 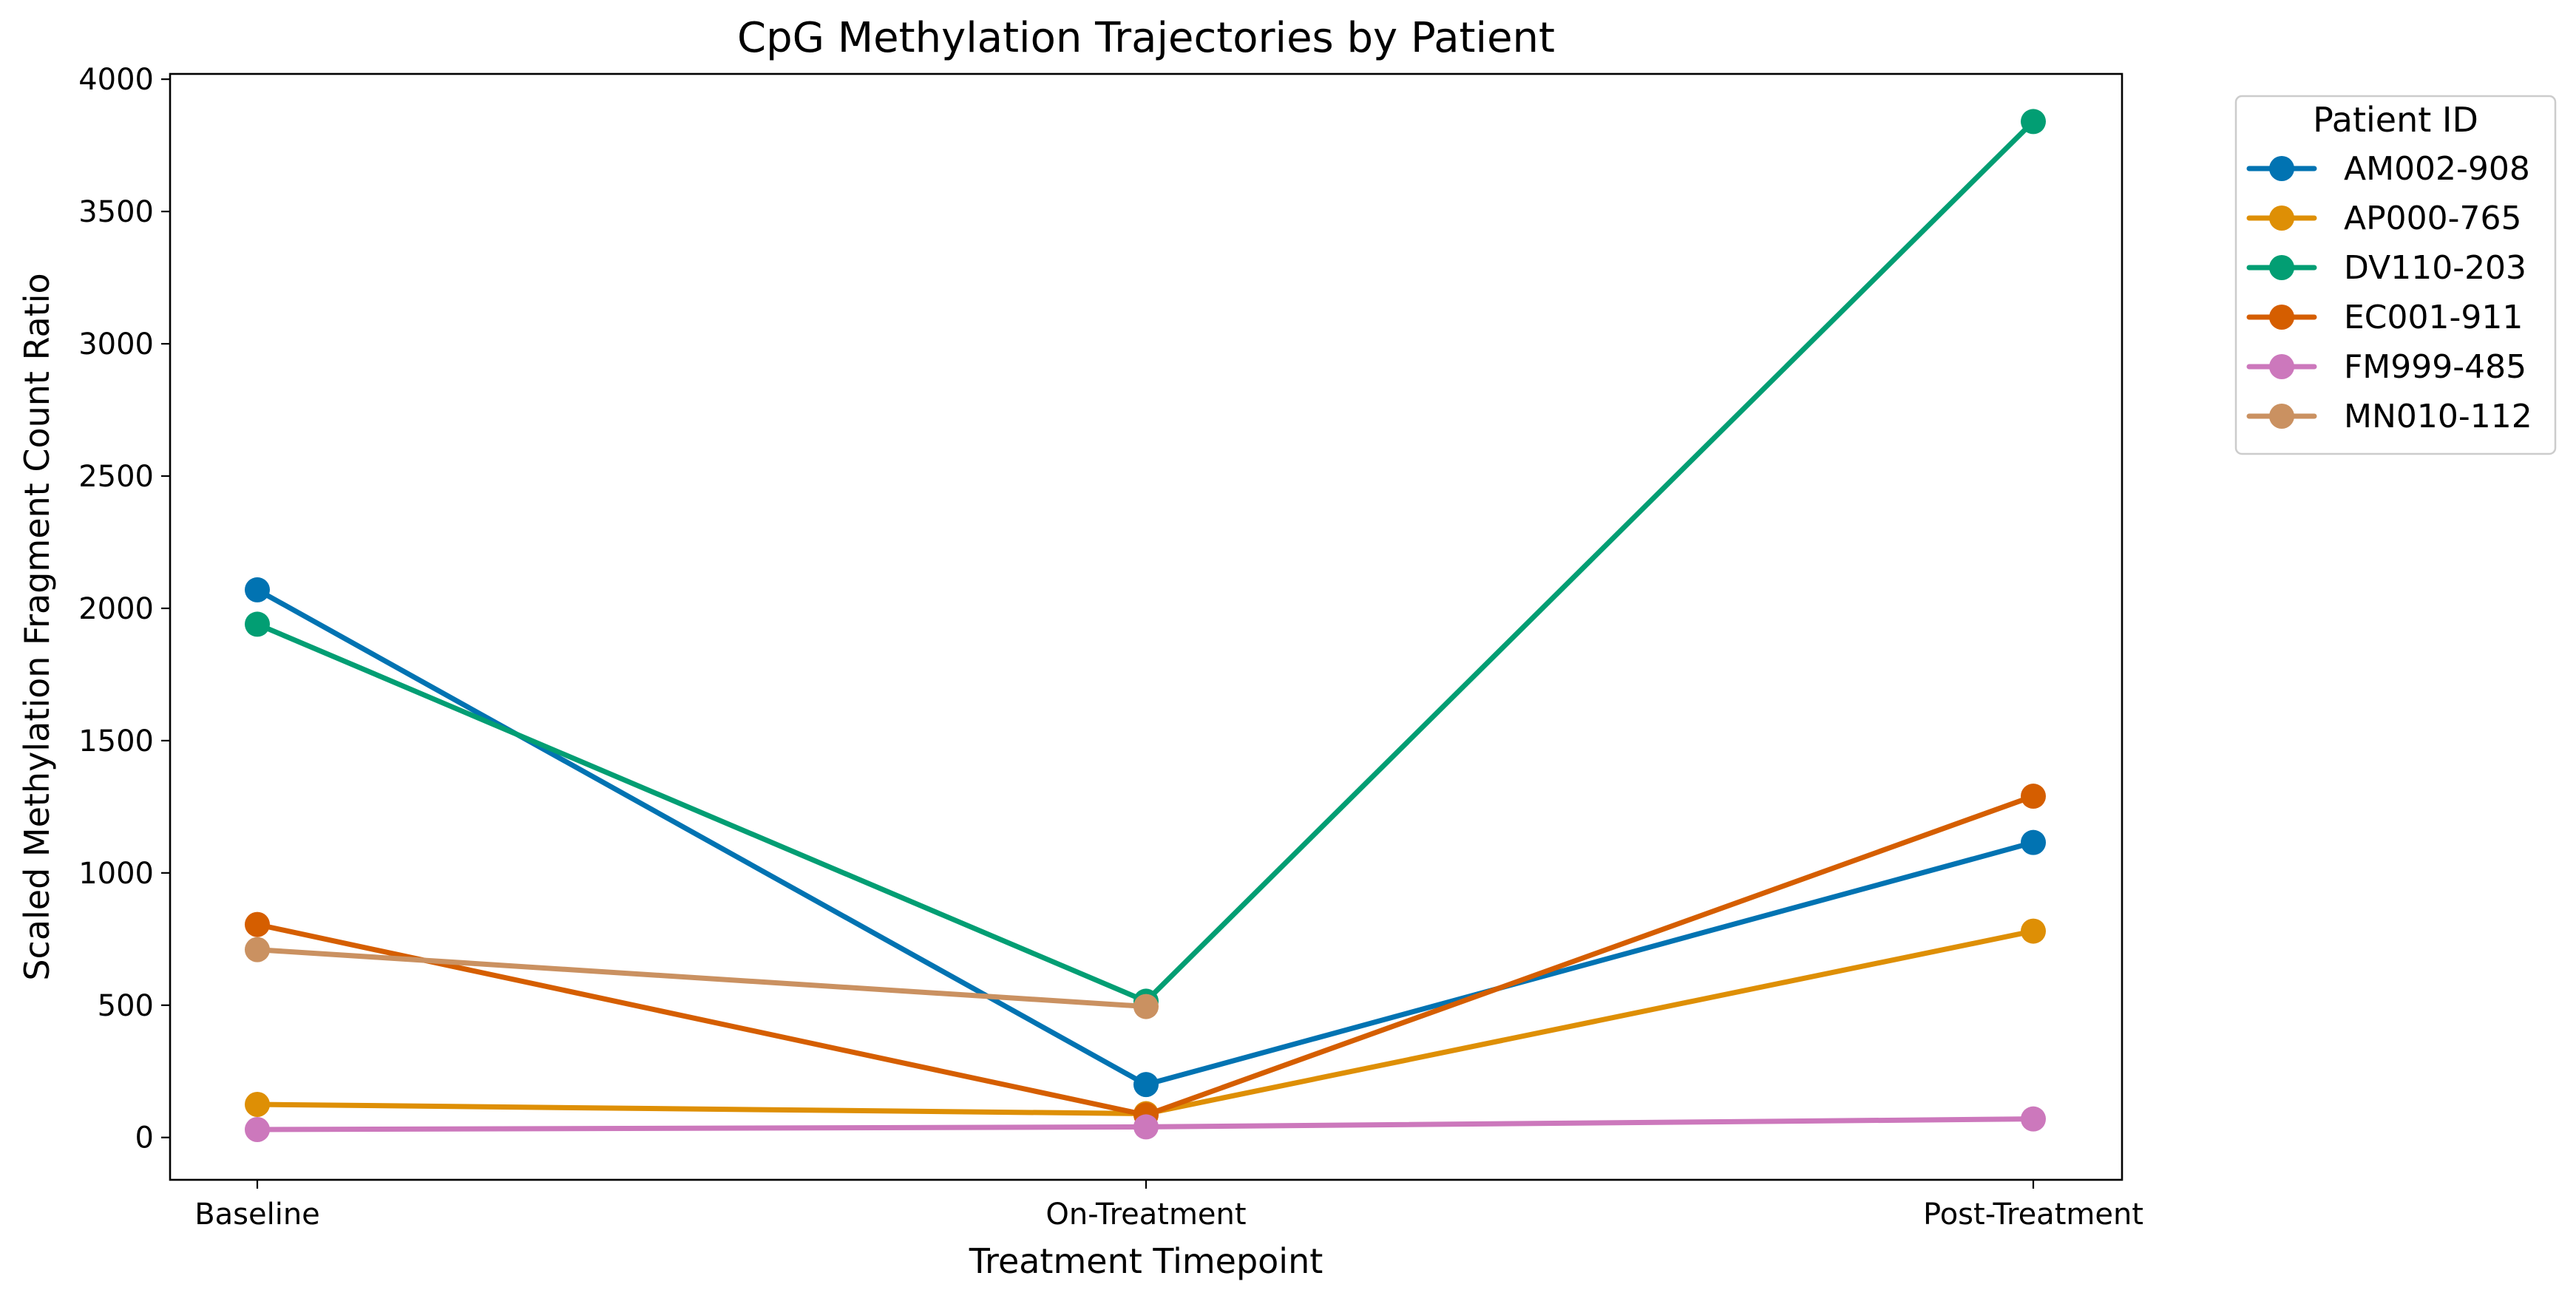 I want to click on data-point-ec001-911-baseline, so click(x=257, y=924).